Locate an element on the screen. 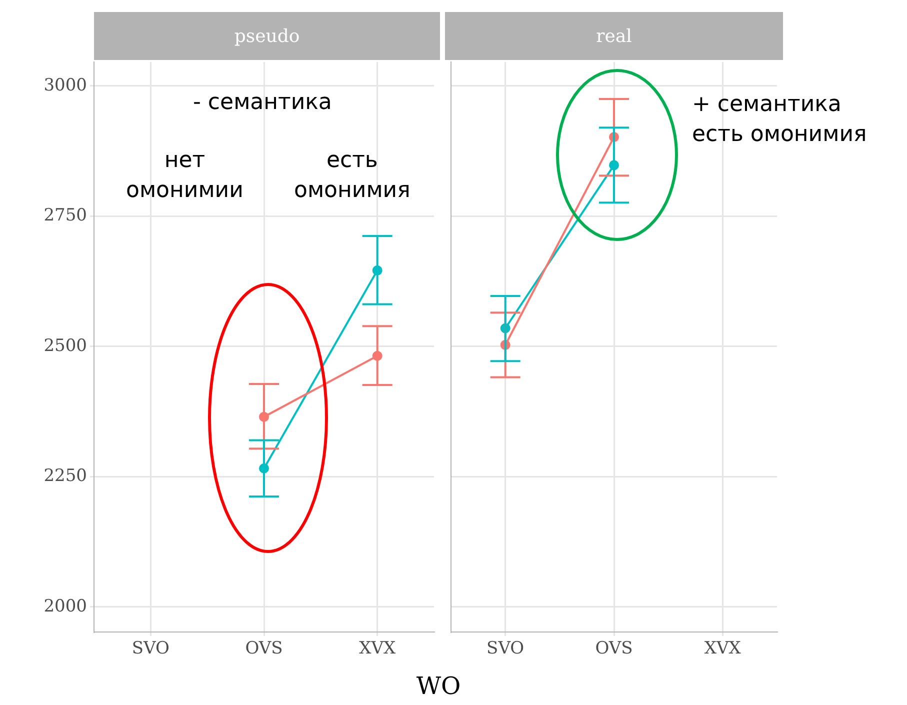 The image size is (907, 705). annotation: нет омонимии is located at coordinates (185, 176).